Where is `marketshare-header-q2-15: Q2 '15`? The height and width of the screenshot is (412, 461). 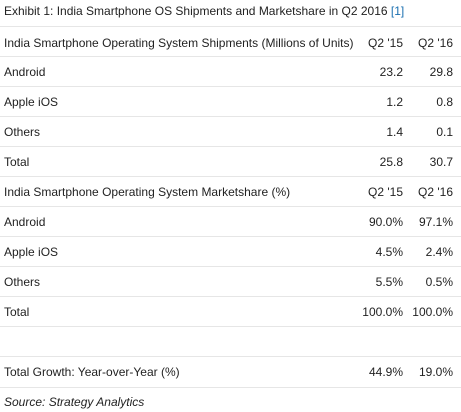 marketshare-header-q2-15: Q2 '15 is located at coordinates (385, 192).